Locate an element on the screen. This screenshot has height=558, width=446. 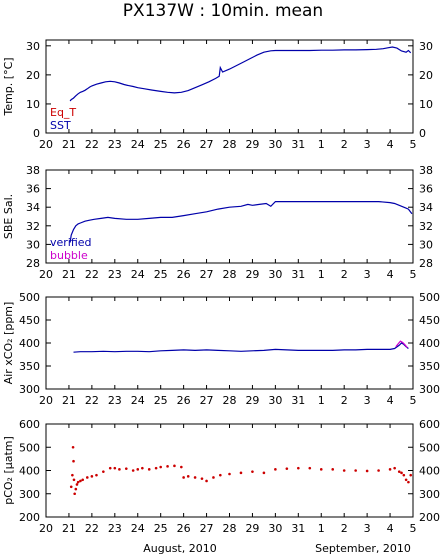
y-tick-label-right: 400 is located at coordinates (429, 471).